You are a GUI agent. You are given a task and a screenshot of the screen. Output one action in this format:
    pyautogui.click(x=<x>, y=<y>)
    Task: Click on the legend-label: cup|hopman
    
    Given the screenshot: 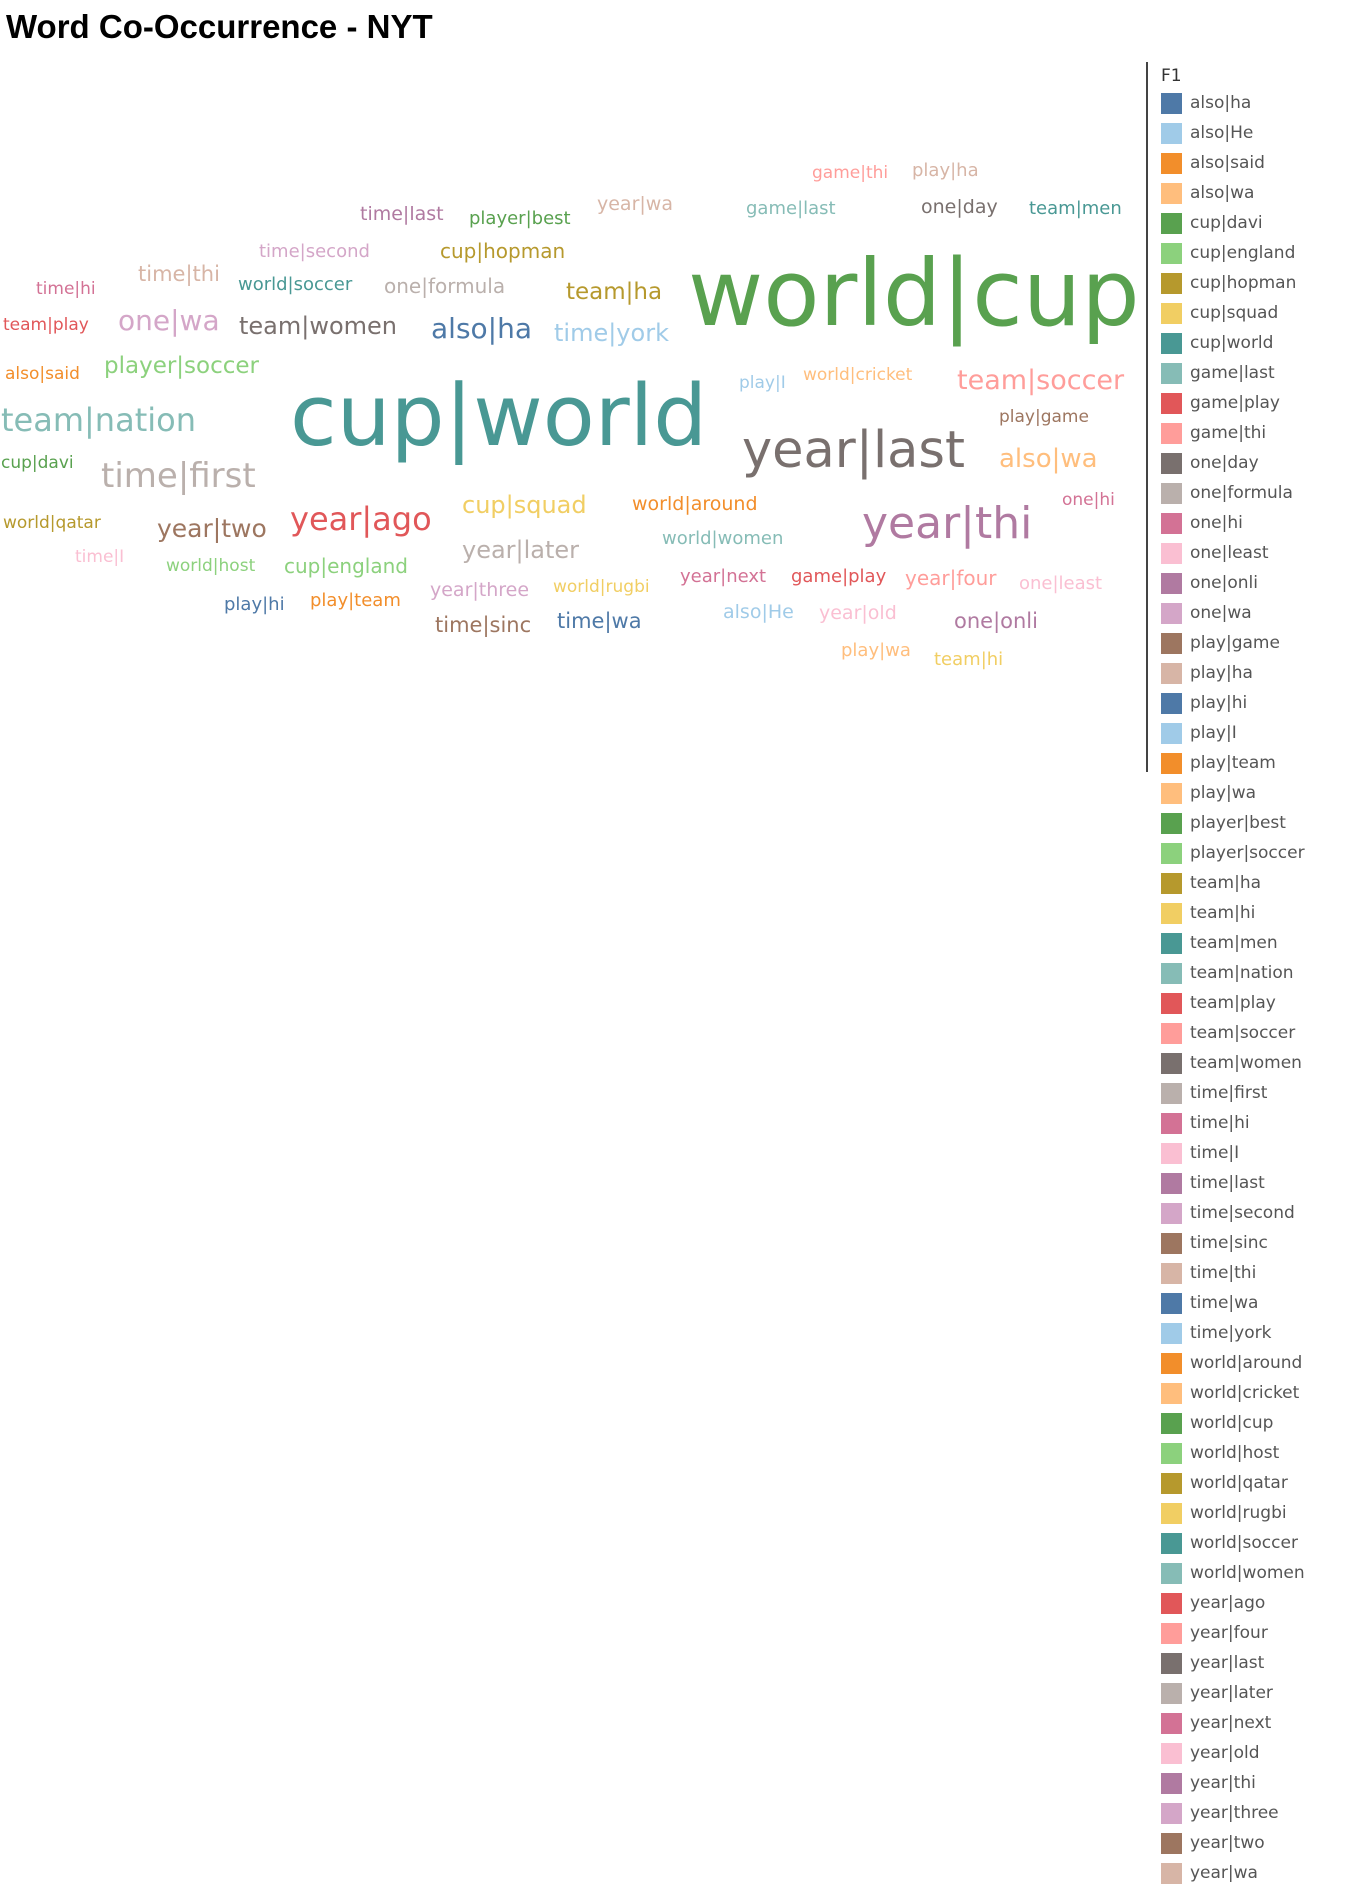 What is the action you would take?
    pyautogui.click(x=1243, y=283)
    